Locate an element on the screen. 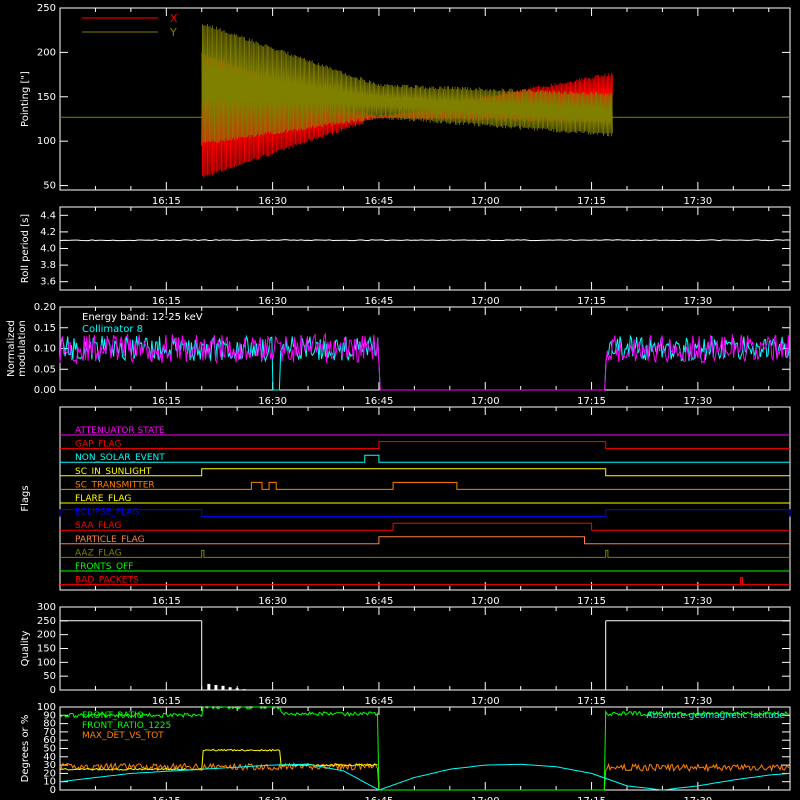  flags-xtick-label: 16:30 is located at coordinates (272, 601).